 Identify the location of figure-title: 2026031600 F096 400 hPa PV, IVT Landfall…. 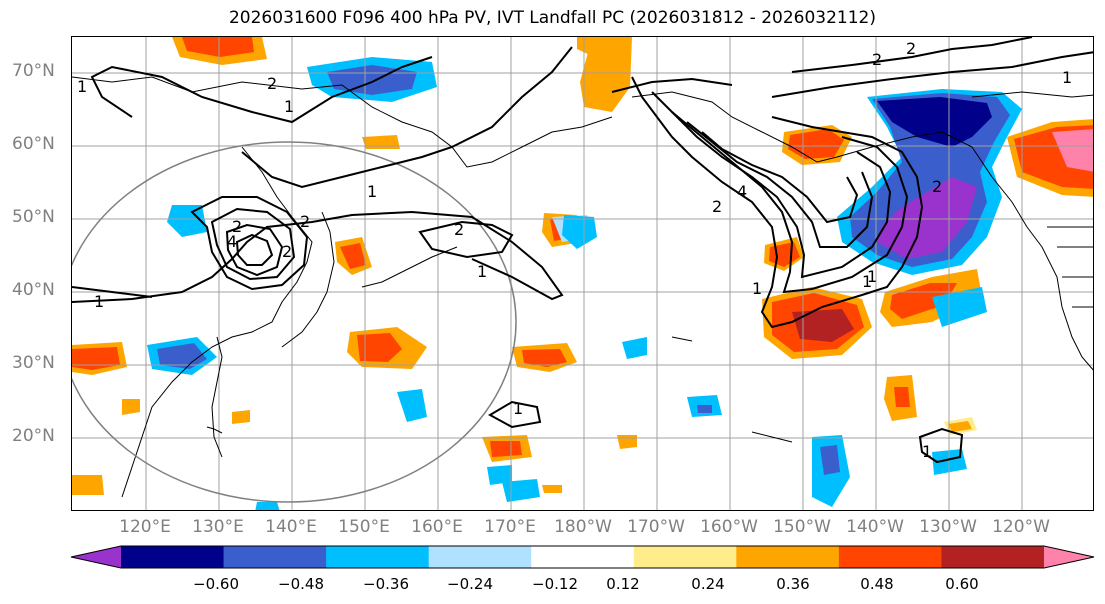
(552, 18).